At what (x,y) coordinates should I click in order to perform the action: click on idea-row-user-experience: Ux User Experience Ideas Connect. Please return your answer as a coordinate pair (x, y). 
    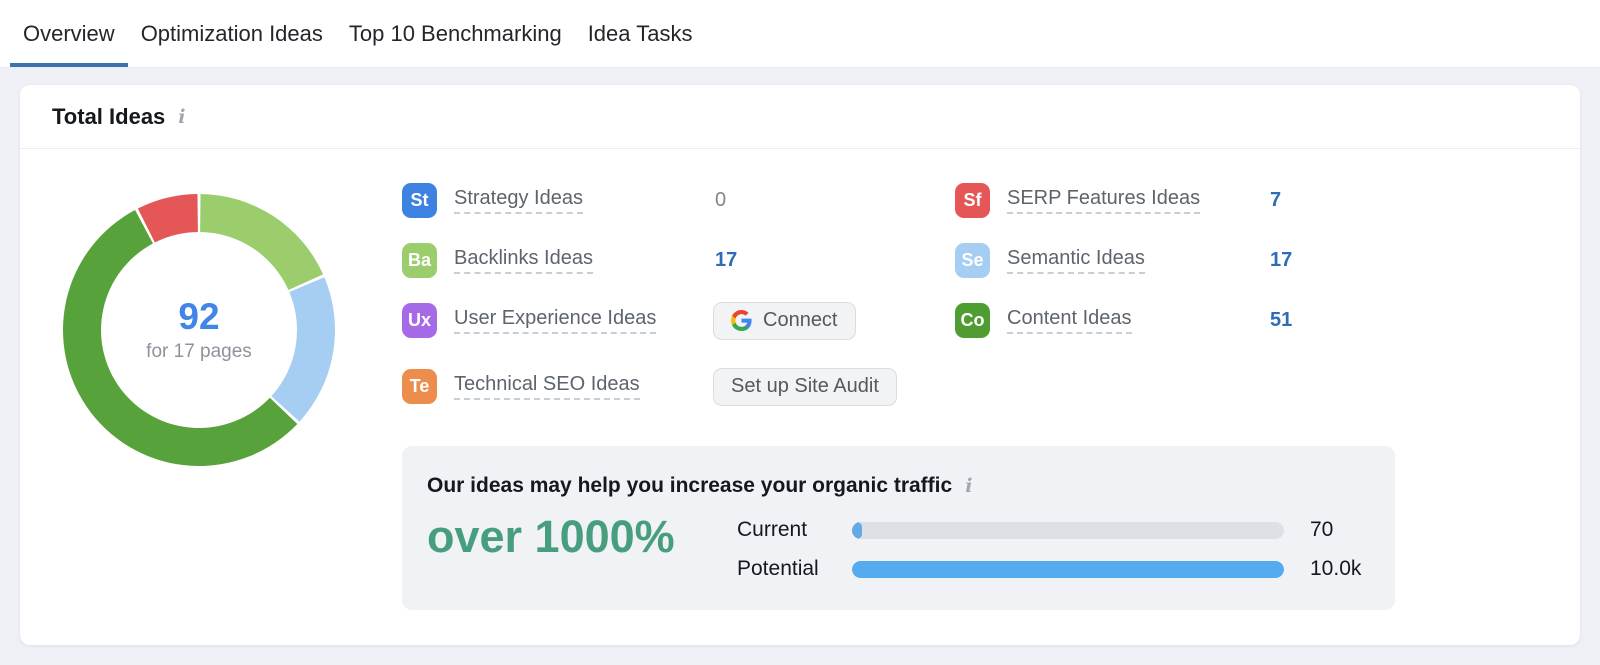
    Looking at the image, I should click on (682, 320).